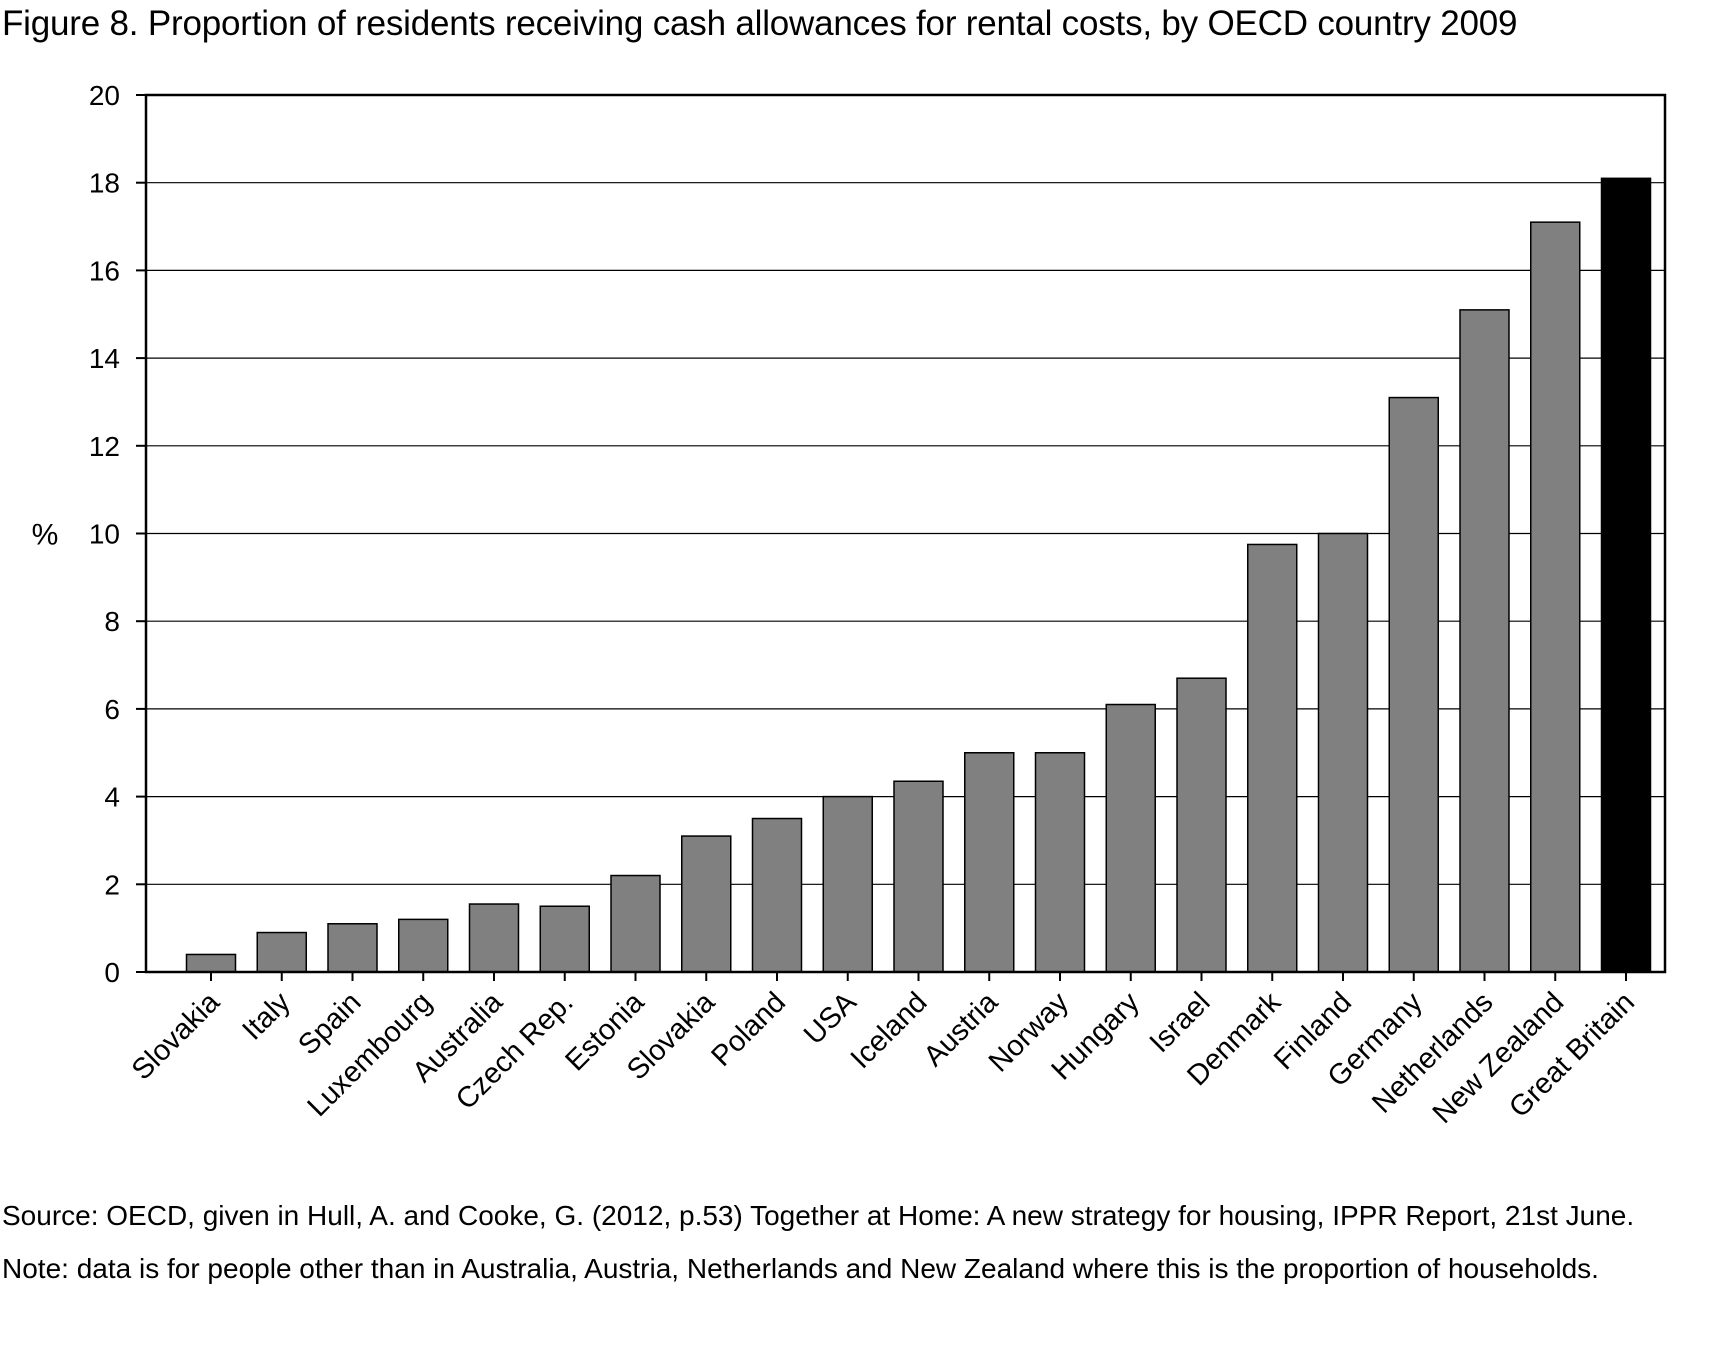 This screenshot has width=1728, height=1364. I want to click on bar-austria, so click(989, 862).